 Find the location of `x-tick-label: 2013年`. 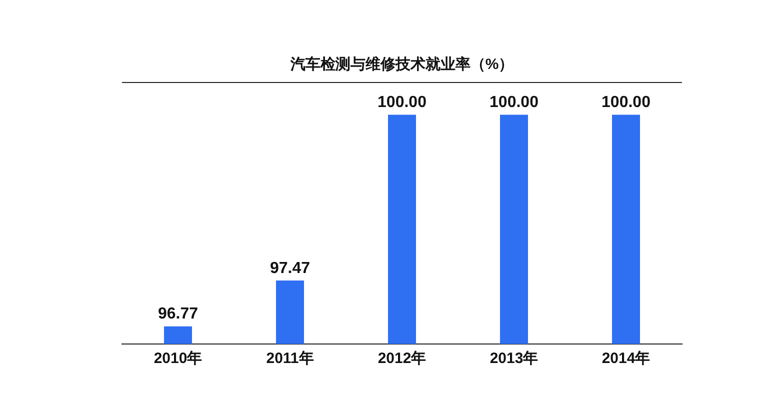

x-tick-label: 2013年 is located at coordinates (514, 359).